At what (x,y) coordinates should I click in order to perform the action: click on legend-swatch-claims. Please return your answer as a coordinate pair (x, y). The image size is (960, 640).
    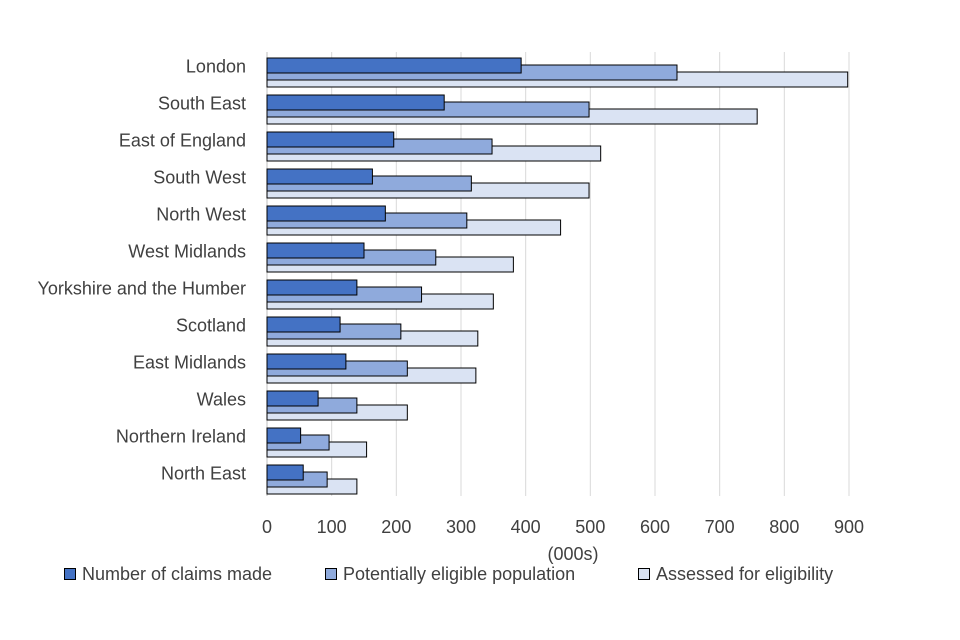
    Looking at the image, I should click on (70, 574).